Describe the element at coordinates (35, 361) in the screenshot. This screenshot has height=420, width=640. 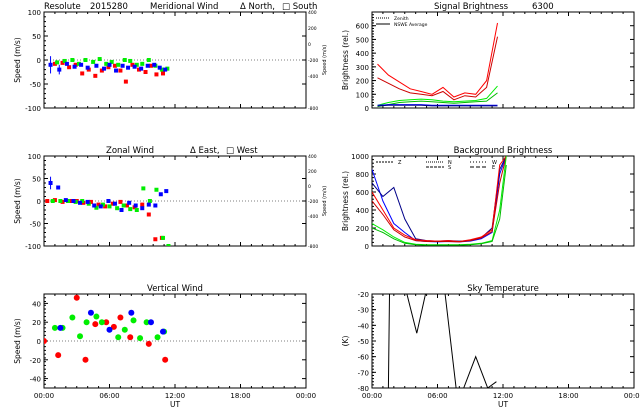
I see `y-tick-label: -20` at that location.